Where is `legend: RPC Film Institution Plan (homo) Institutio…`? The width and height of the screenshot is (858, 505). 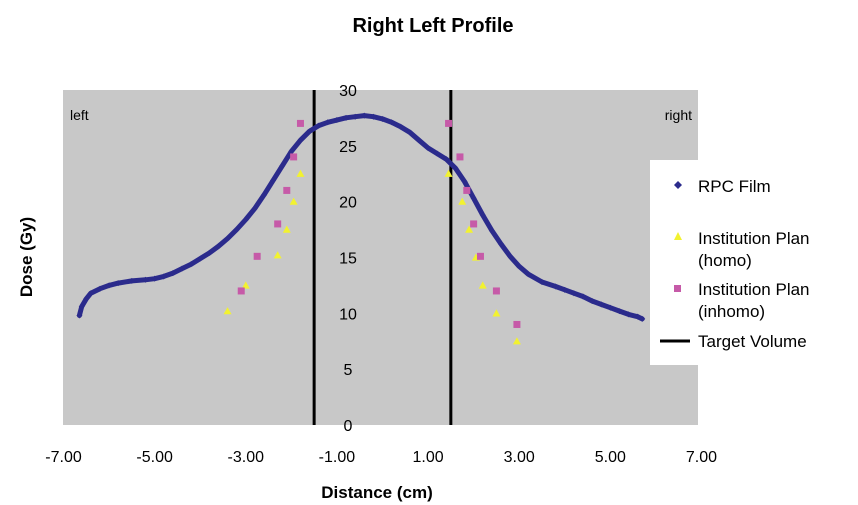
legend: RPC Film Institution Plan (homo) Institutio… is located at coordinates (735, 264).